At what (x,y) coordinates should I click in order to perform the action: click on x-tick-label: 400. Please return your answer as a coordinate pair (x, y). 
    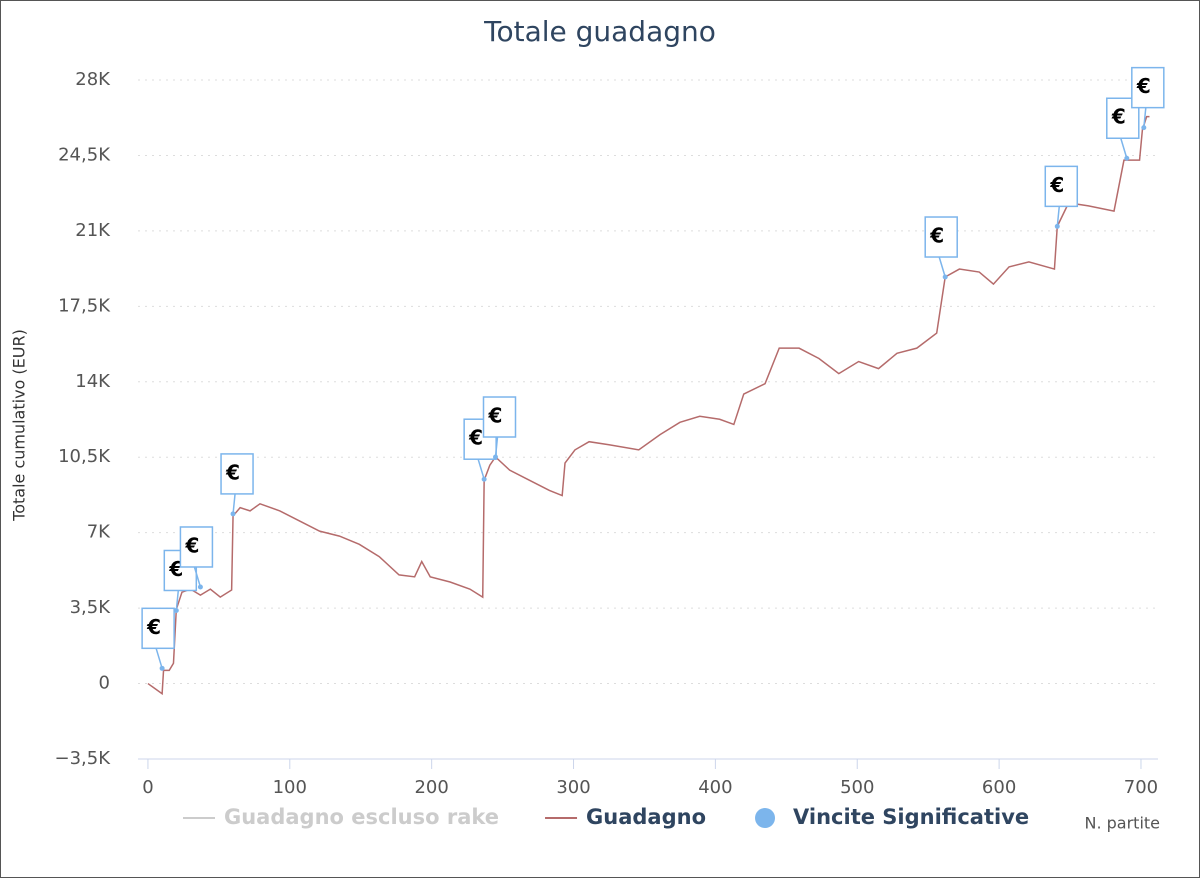
    Looking at the image, I should click on (715, 787).